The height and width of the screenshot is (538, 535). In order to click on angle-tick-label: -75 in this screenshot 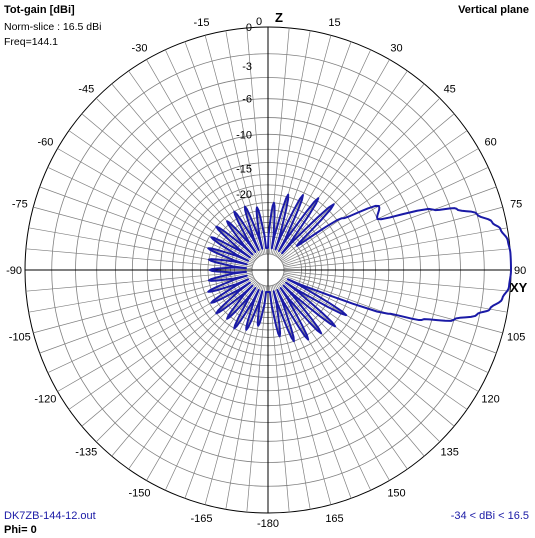, I will do `click(20, 205)`.